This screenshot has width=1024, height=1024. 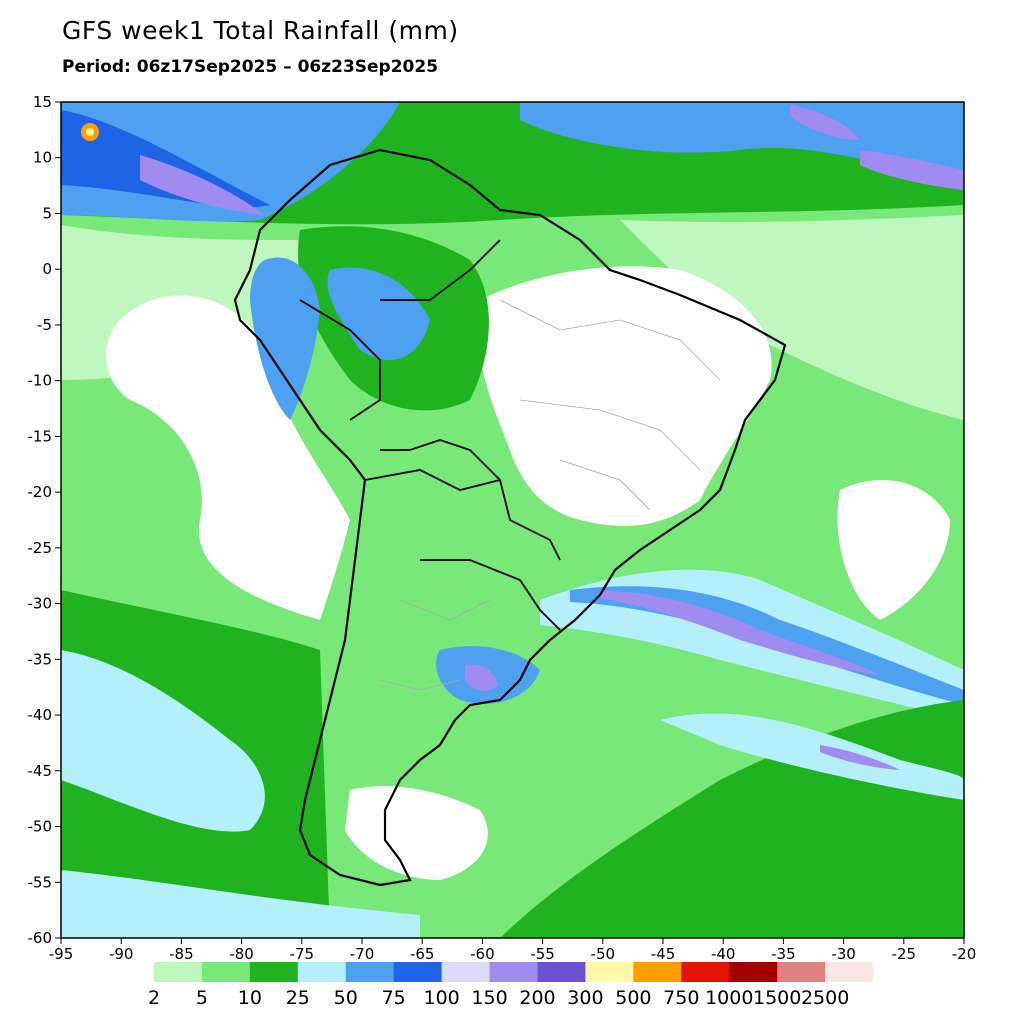 What do you see at coordinates (362, 954) in the screenshot?
I see `lon-tick-label: -70` at bounding box center [362, 954].